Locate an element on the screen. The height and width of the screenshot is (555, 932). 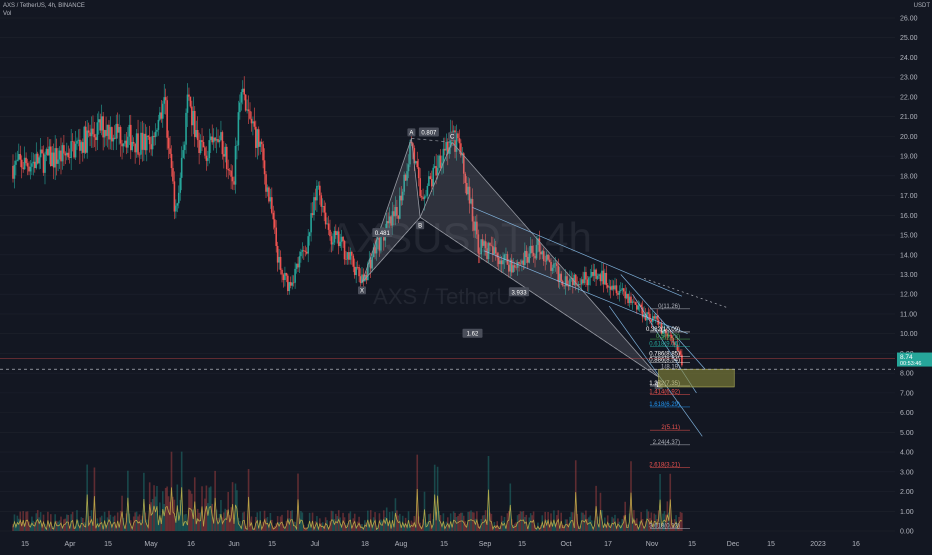
watermark-name: AXS / TetherUS is located at coordinates (450, 296).